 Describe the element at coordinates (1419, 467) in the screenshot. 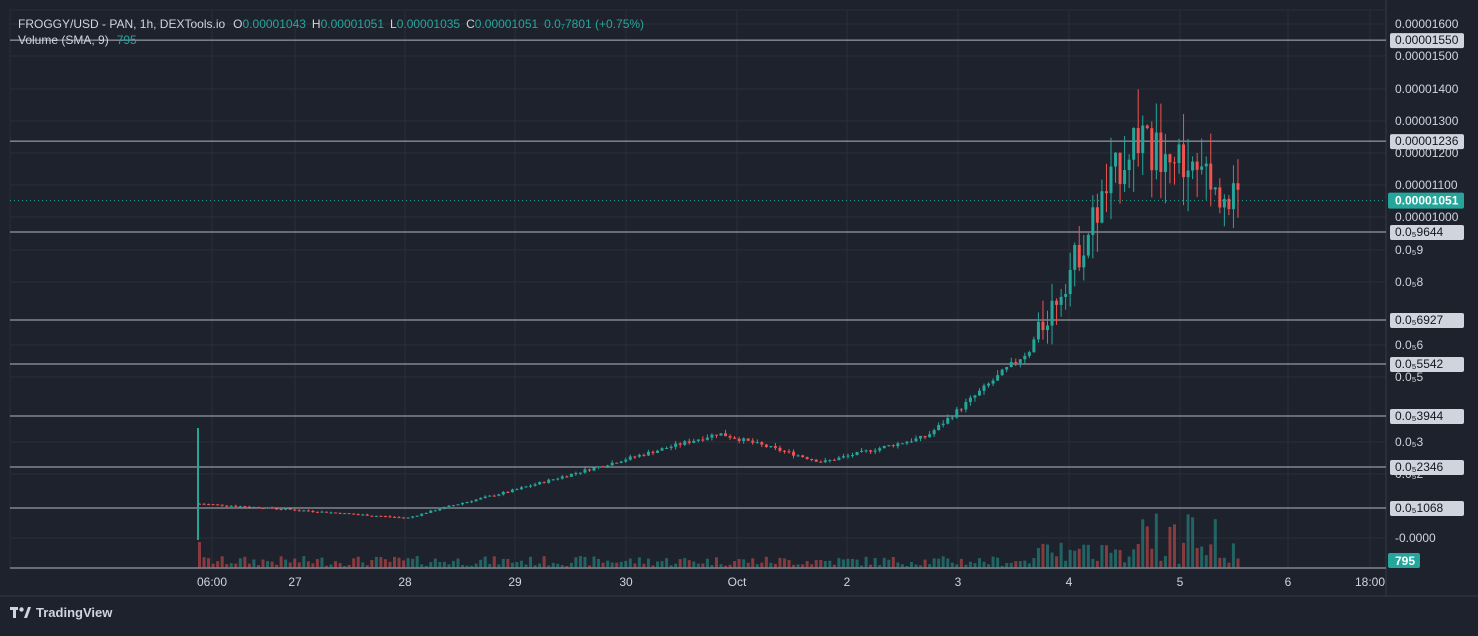

I see `price-level-label: 0.0₅2346` at that location.